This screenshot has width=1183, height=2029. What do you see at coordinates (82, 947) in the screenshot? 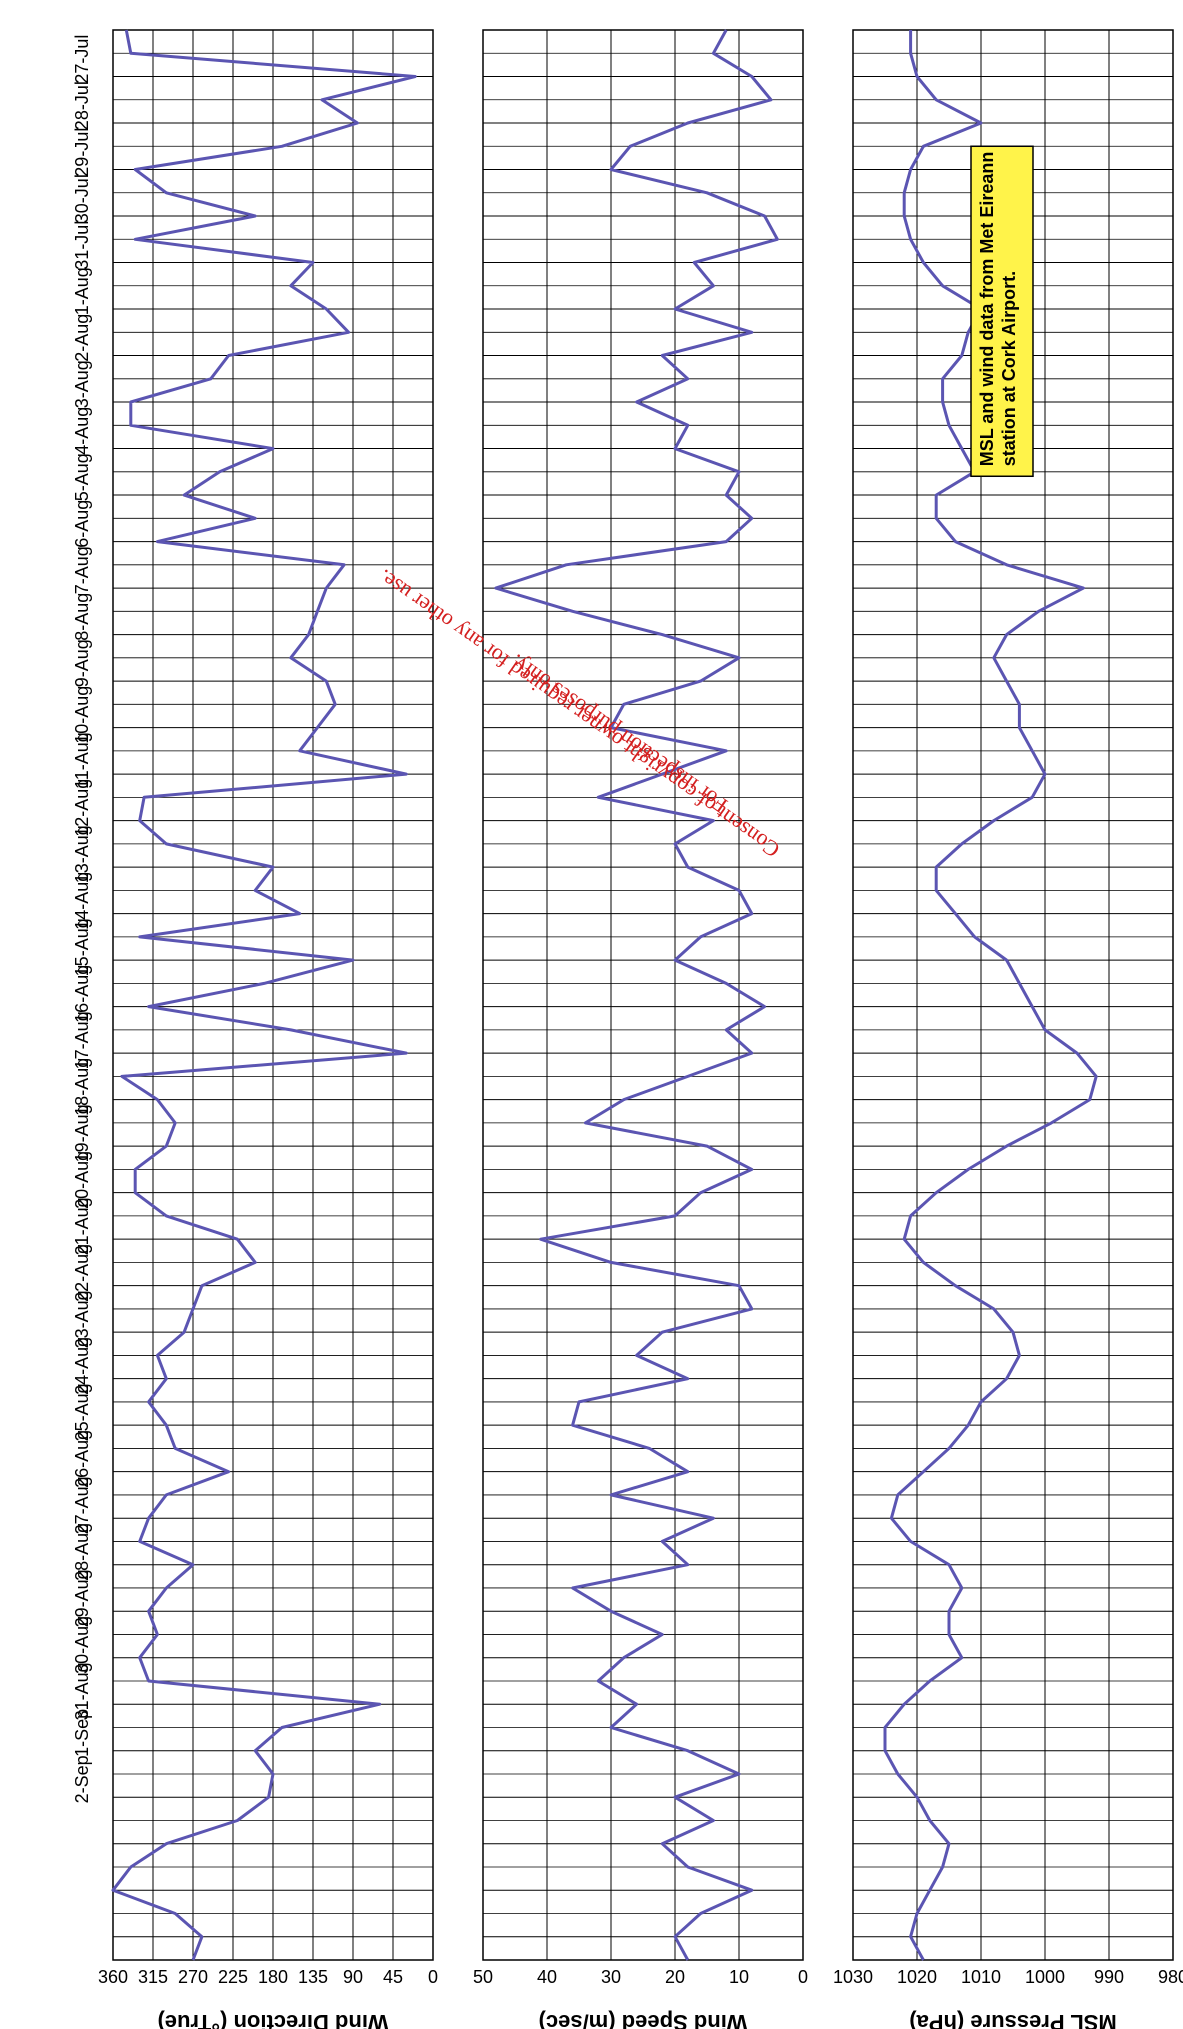
I see `date-tick-label: 15-Aug` at bounding box center [82, 947].